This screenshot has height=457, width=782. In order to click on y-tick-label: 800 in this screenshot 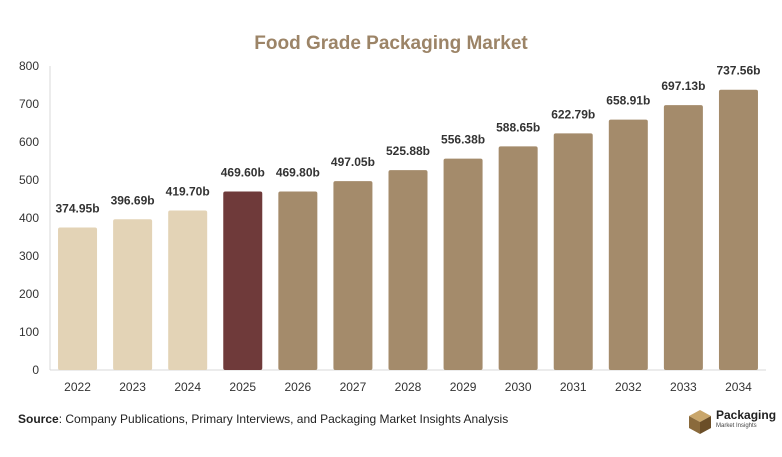, I will do `click(29, 66)`.